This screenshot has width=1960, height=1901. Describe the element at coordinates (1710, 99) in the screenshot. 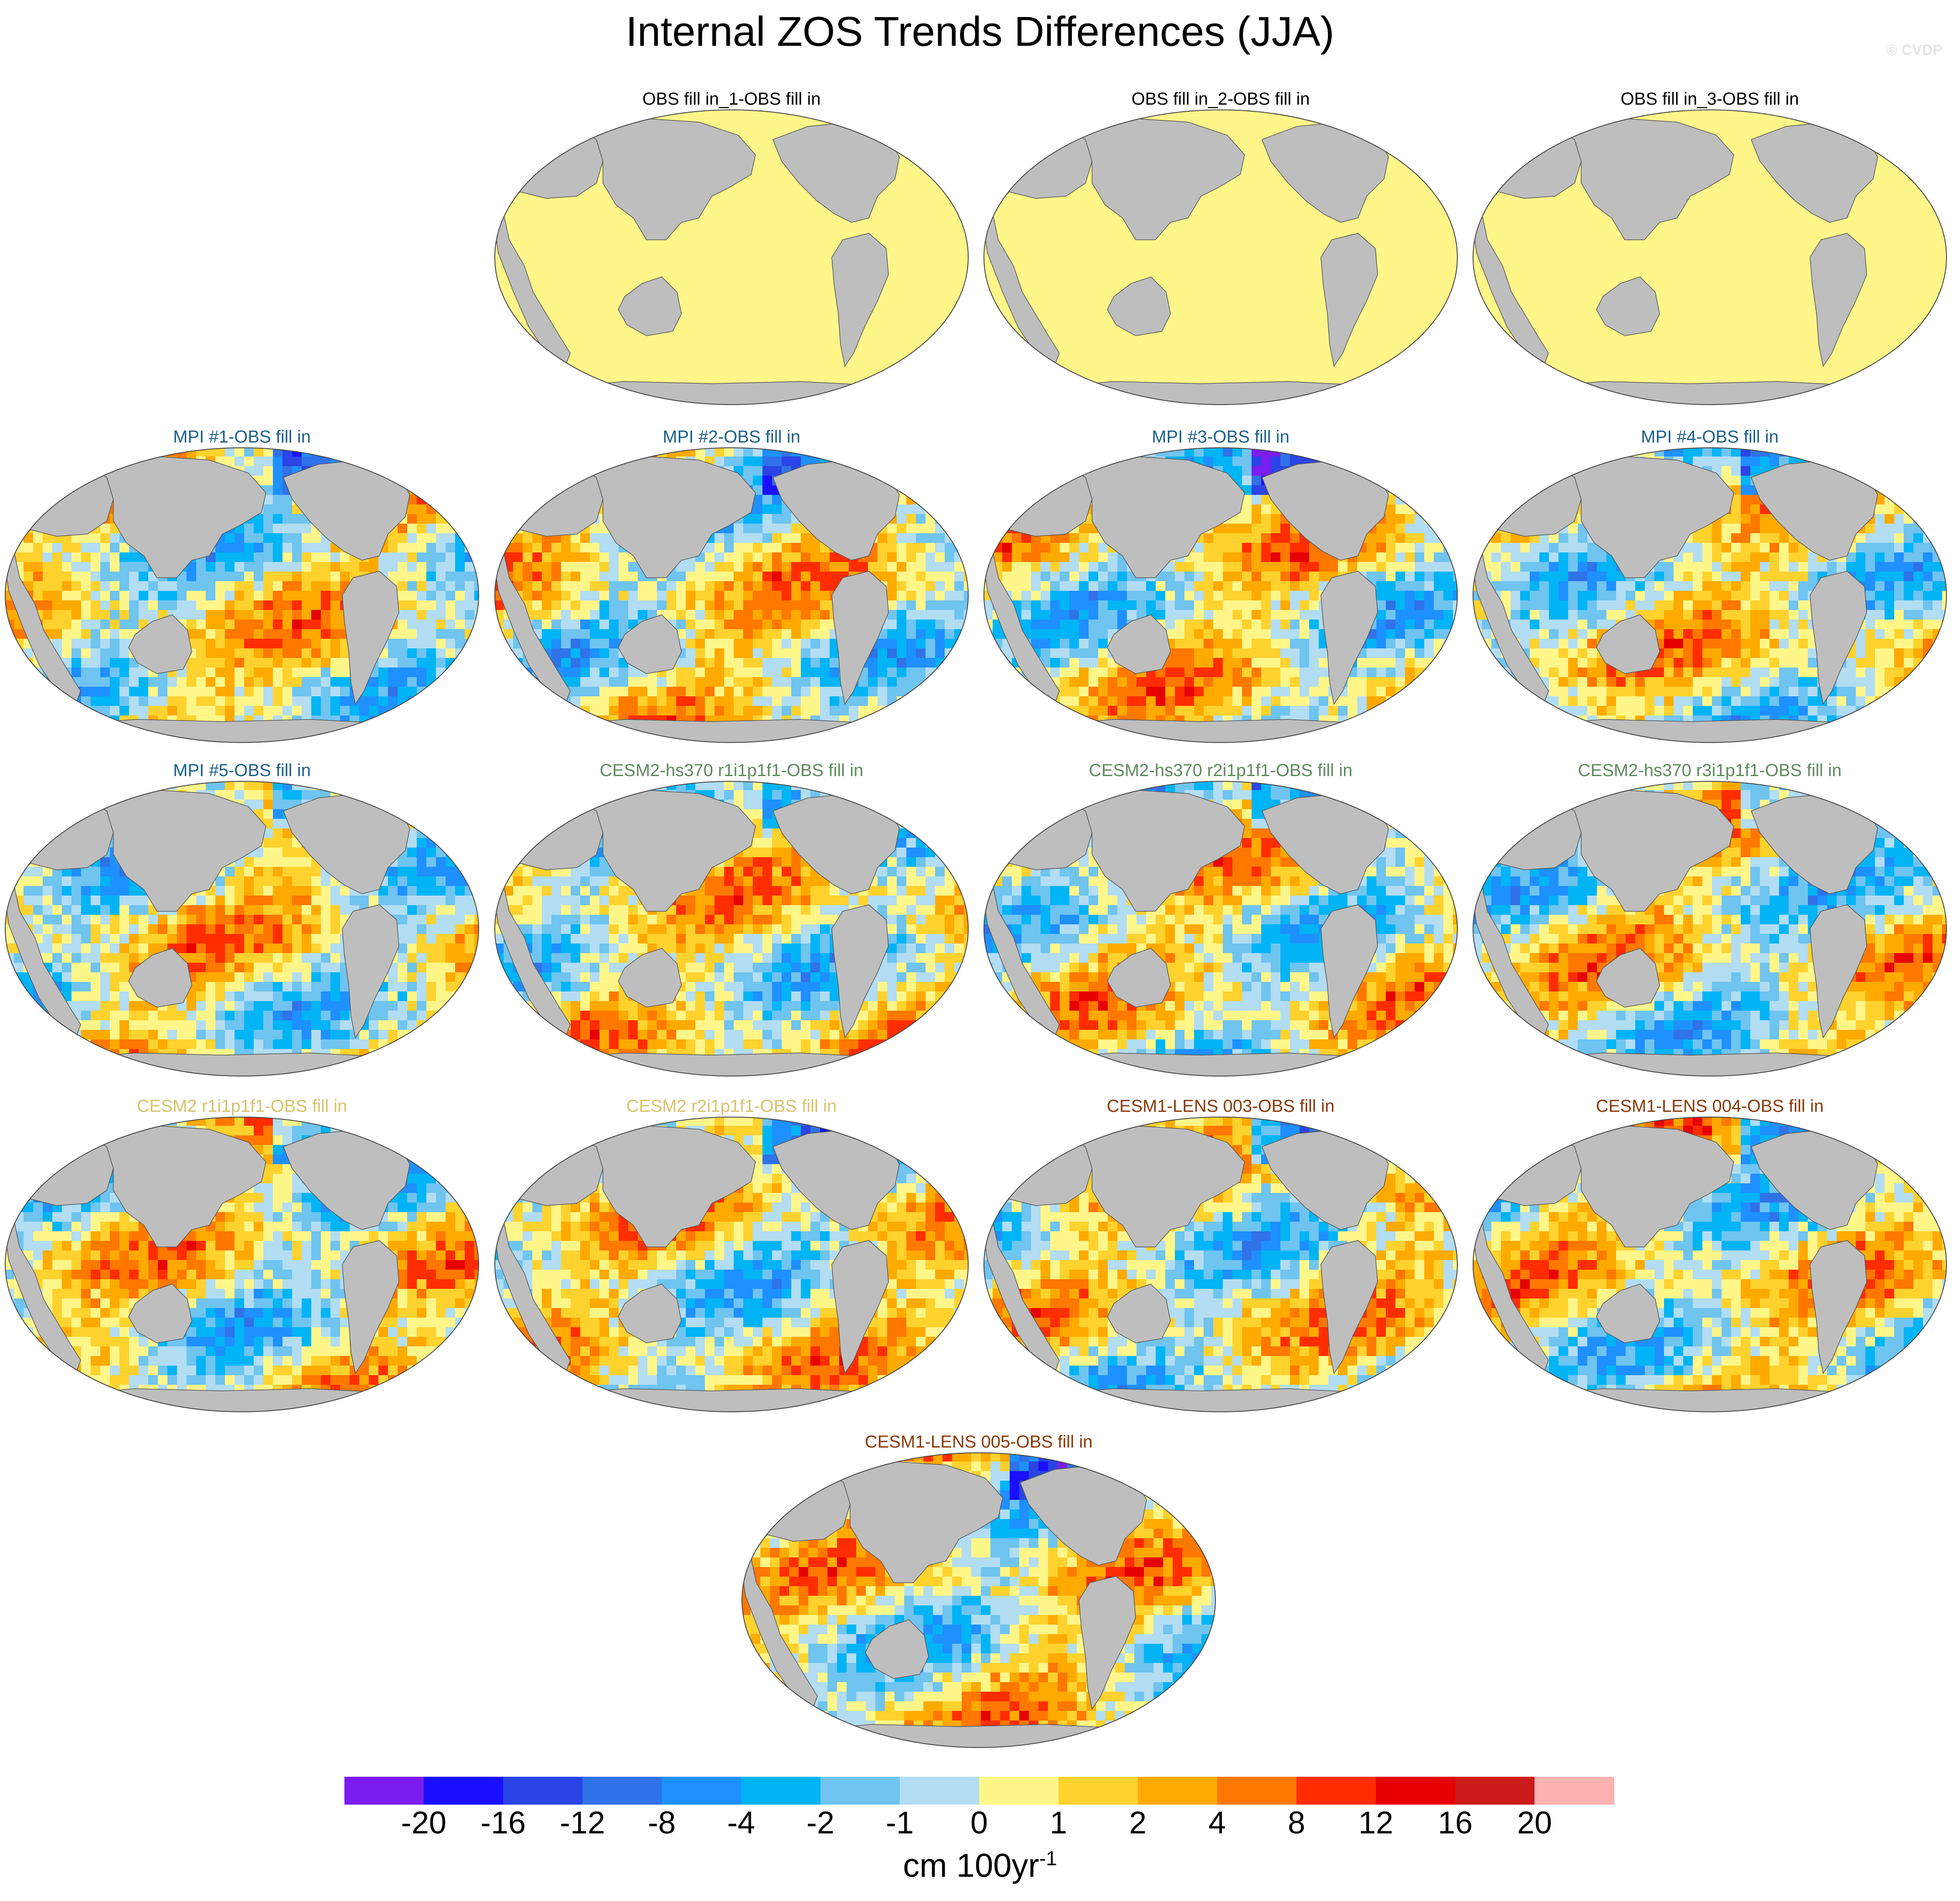

I see `panel-title: OBS fill in_3-OBS fill in` at that location.